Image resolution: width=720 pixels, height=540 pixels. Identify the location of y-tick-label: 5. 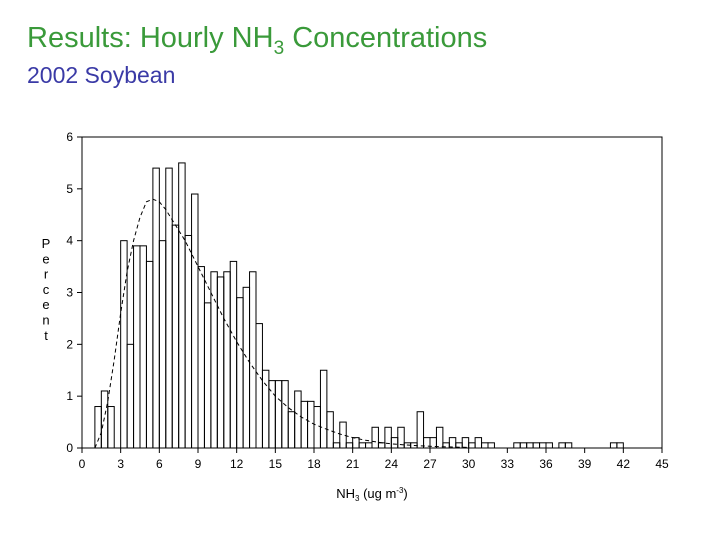
(69, 189).